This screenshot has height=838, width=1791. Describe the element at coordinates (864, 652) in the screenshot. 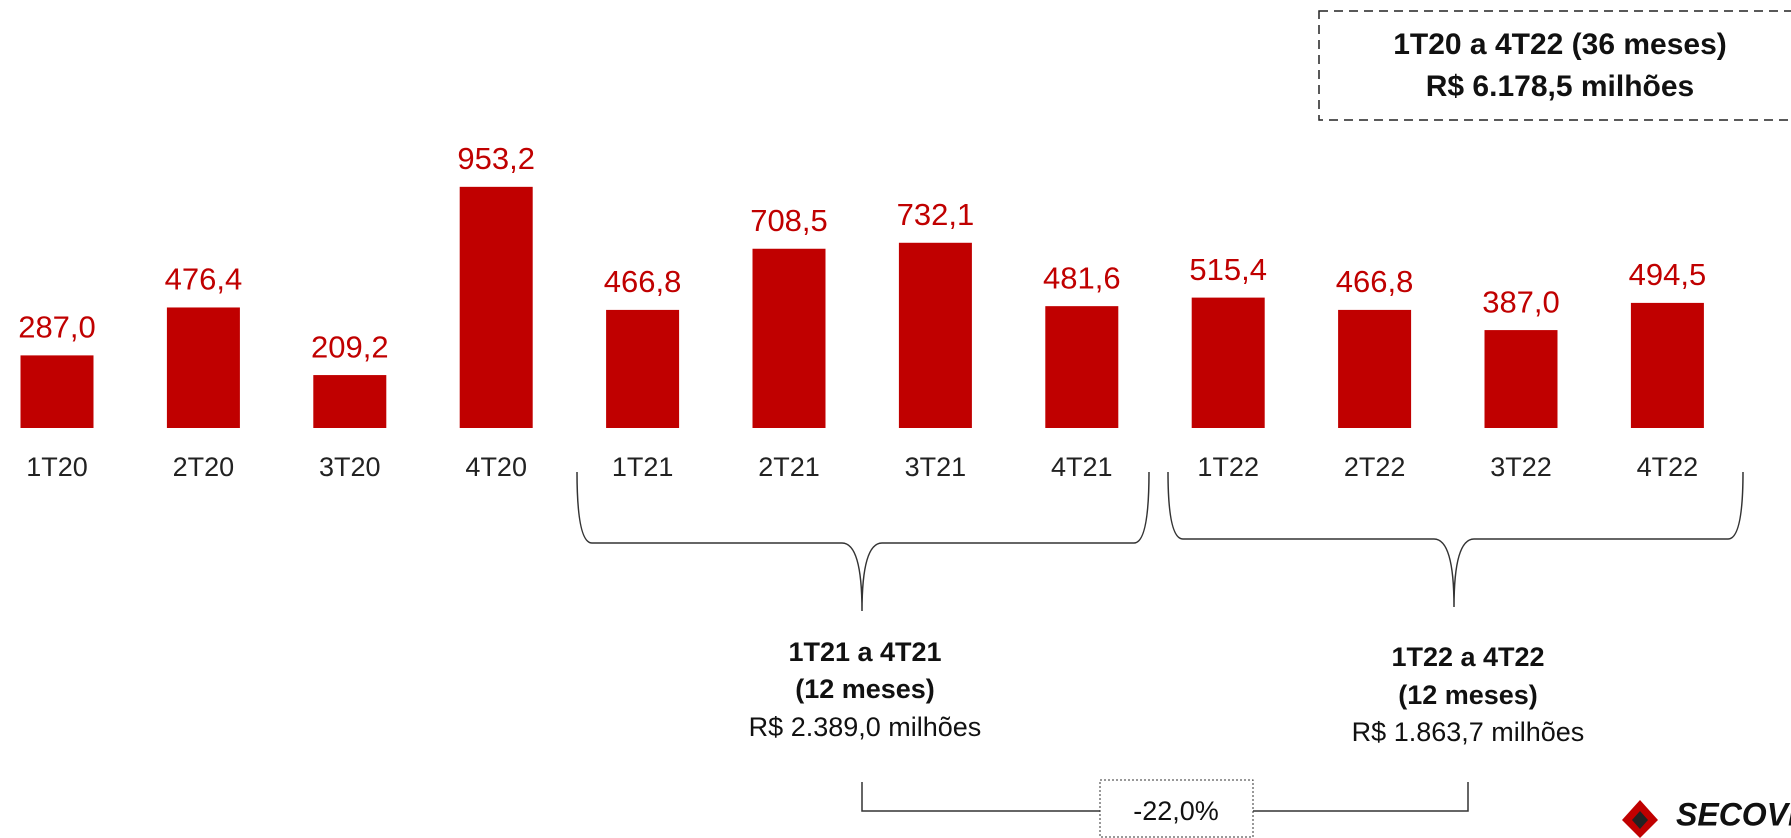

I see `group-title: 1T21 a 4T21` at that location.